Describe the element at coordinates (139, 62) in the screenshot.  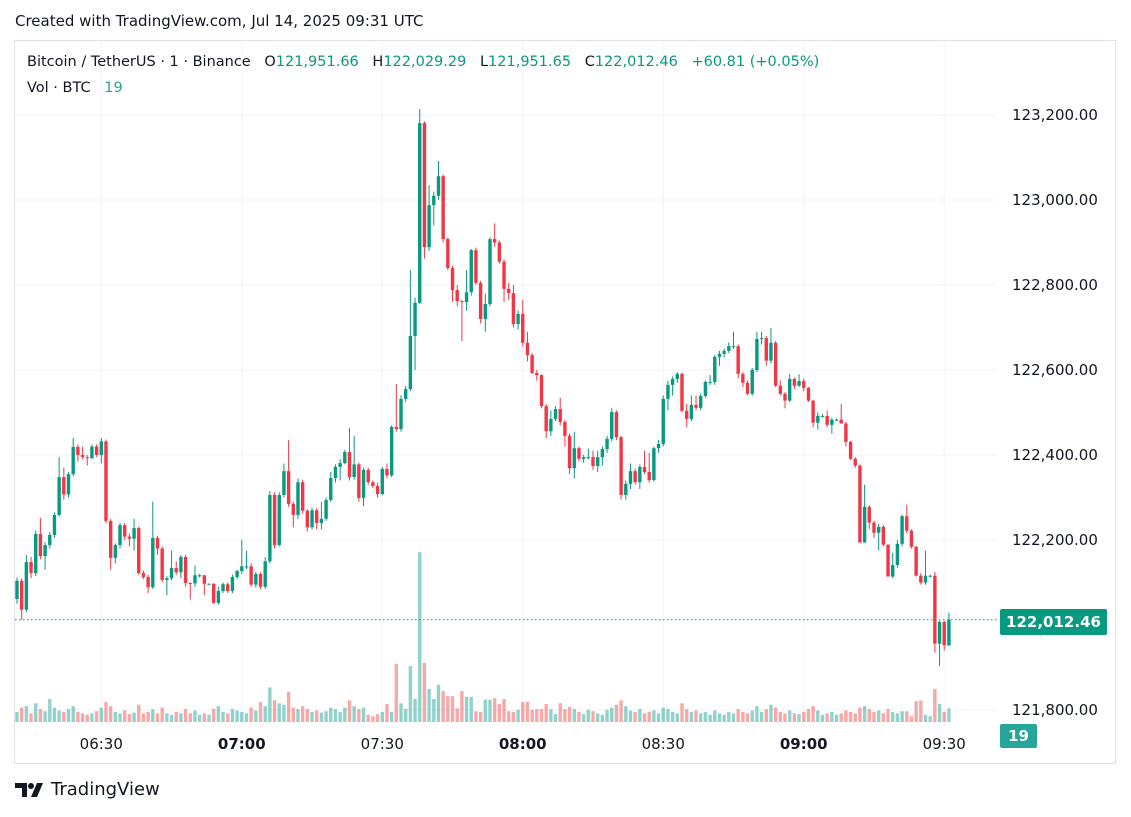
I see `symbol-title: Bitcoin / TetherUS · 1 · Binance` at that location.